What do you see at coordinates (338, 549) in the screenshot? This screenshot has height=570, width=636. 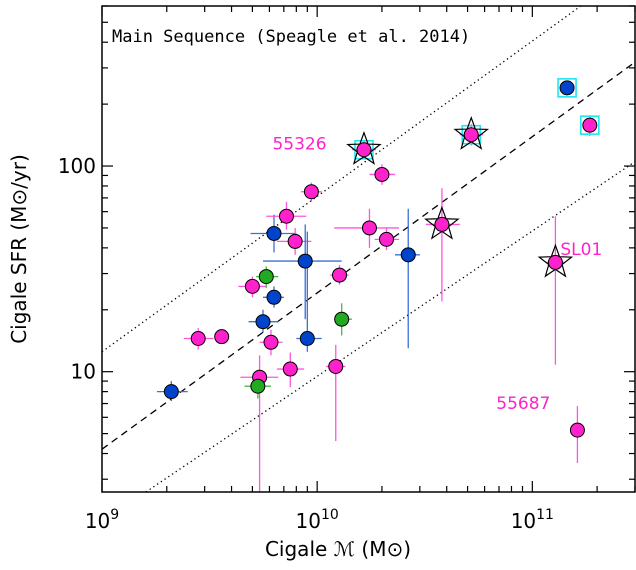 I see `x-axis-label: Cigale ℳ (M⊙)` at bounding box center [338, 549].